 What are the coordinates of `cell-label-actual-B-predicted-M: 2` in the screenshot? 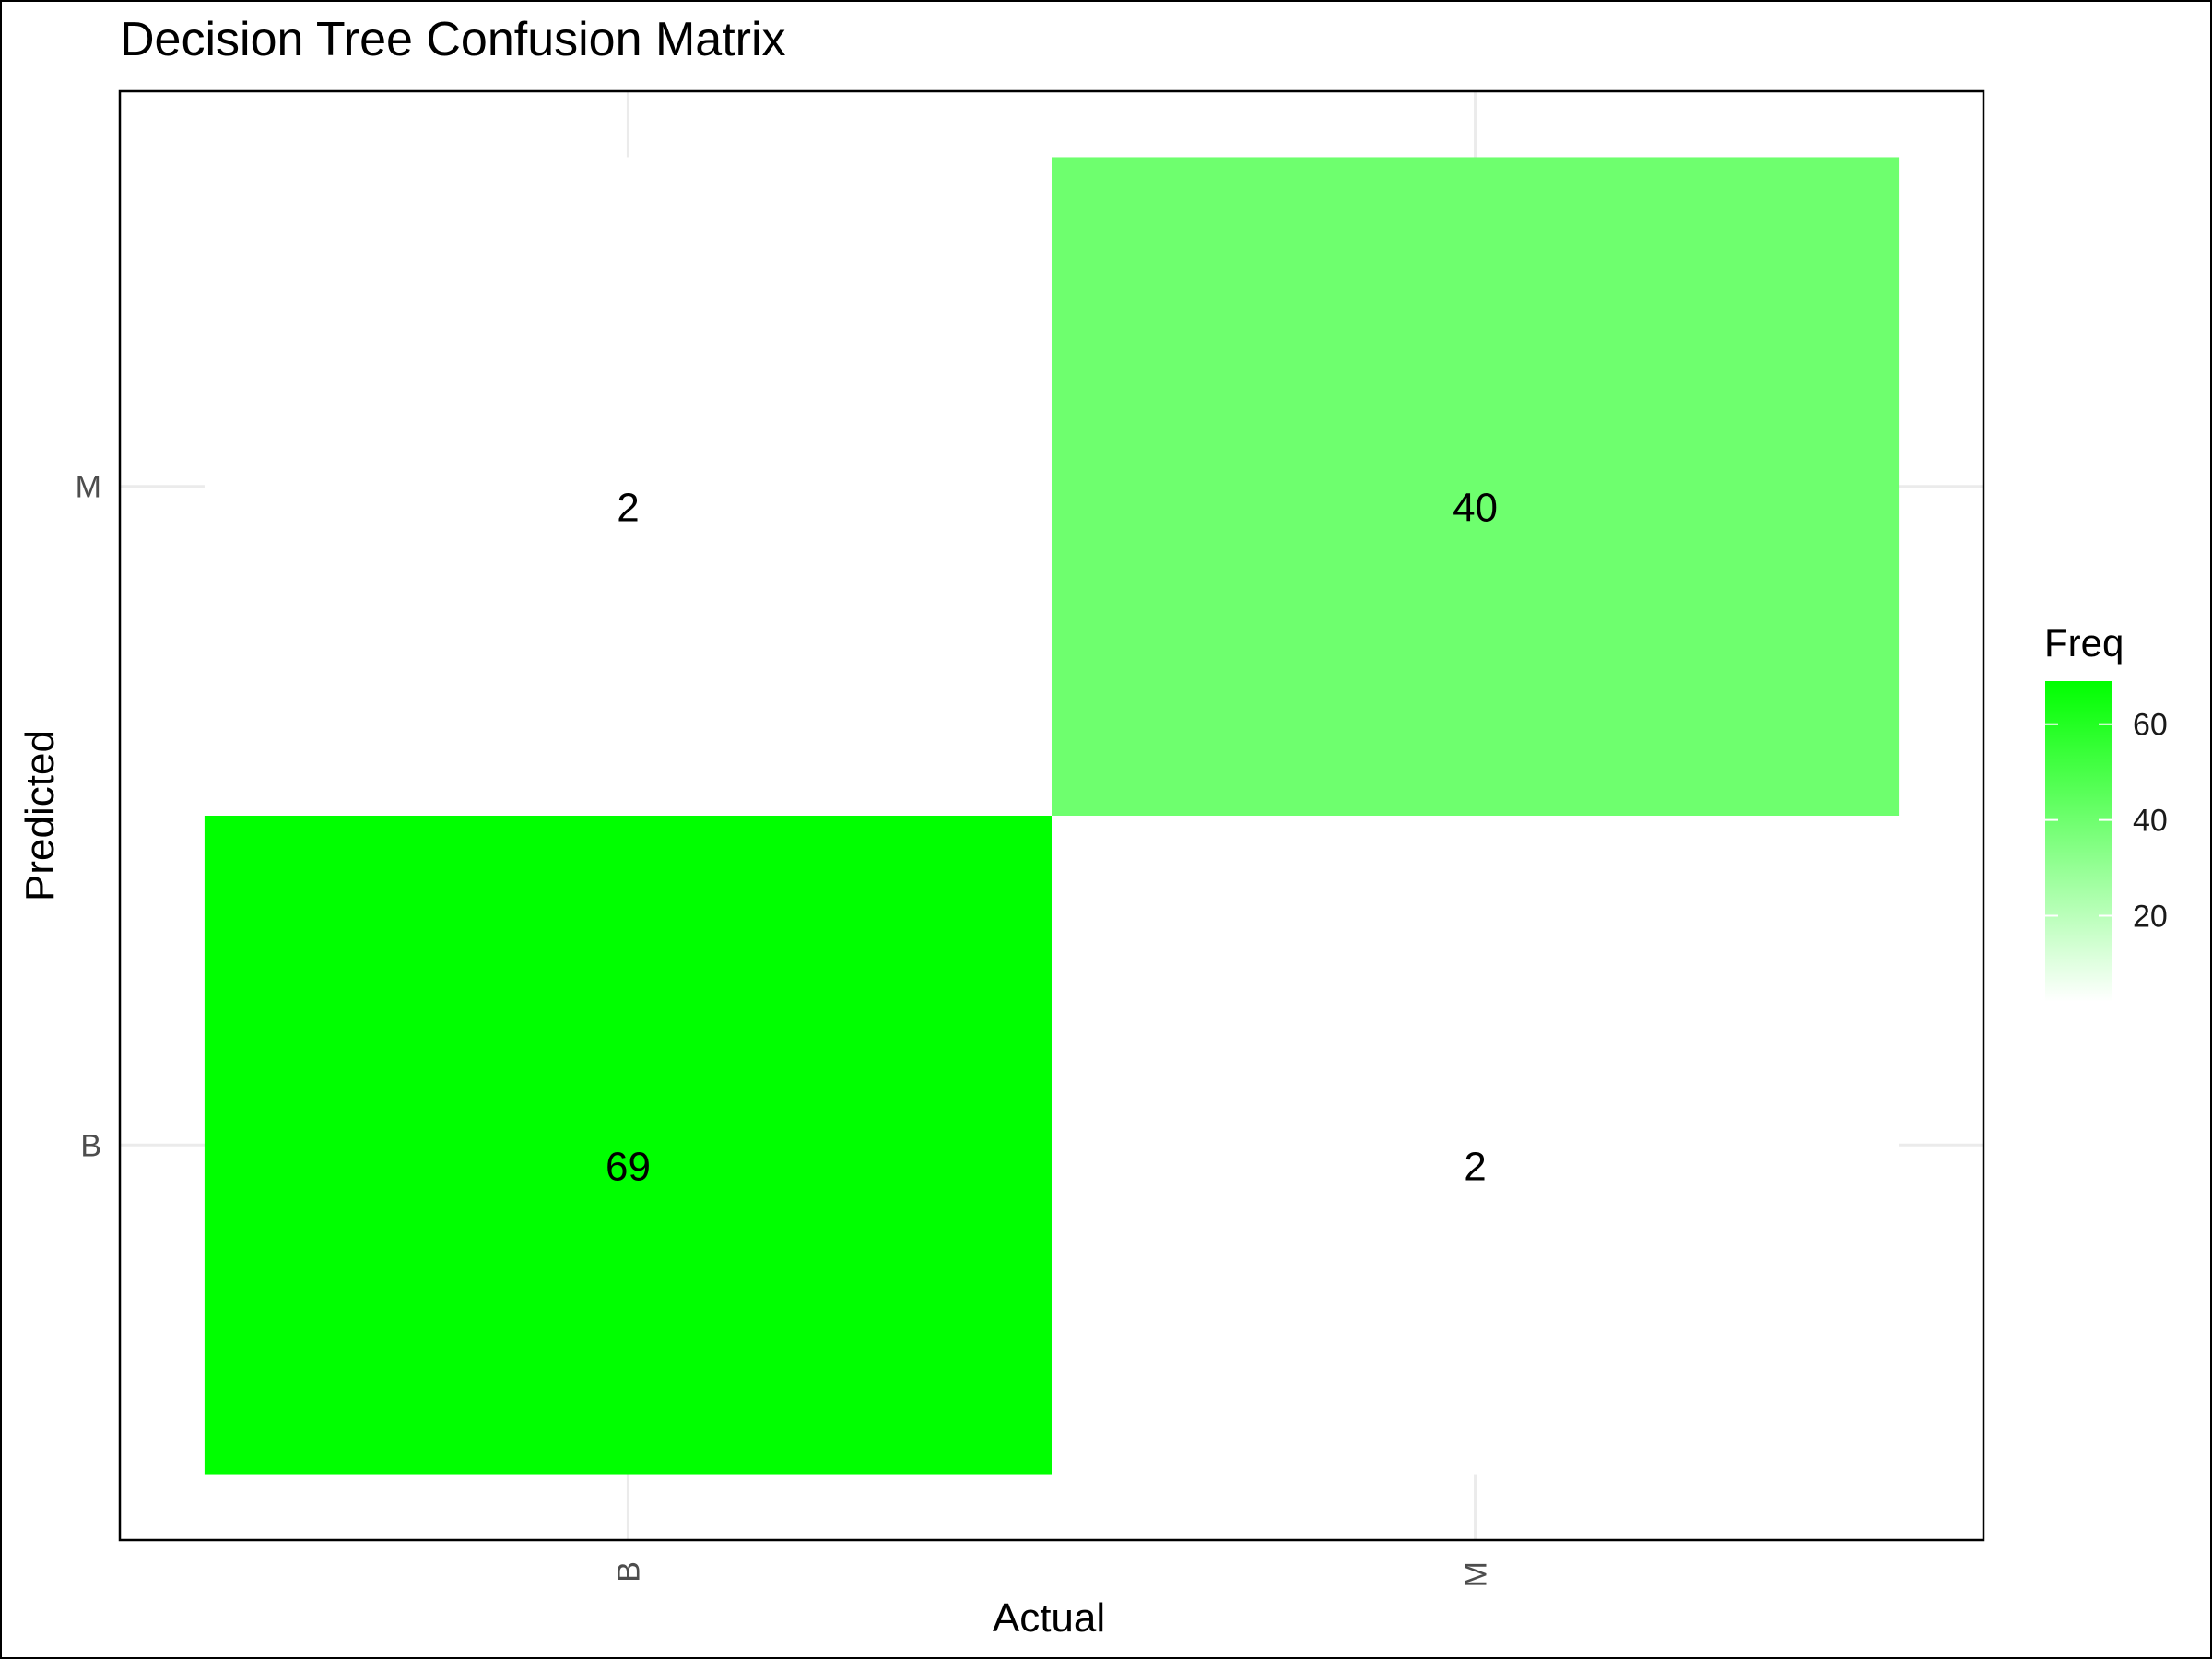 It's located at (628, 508).